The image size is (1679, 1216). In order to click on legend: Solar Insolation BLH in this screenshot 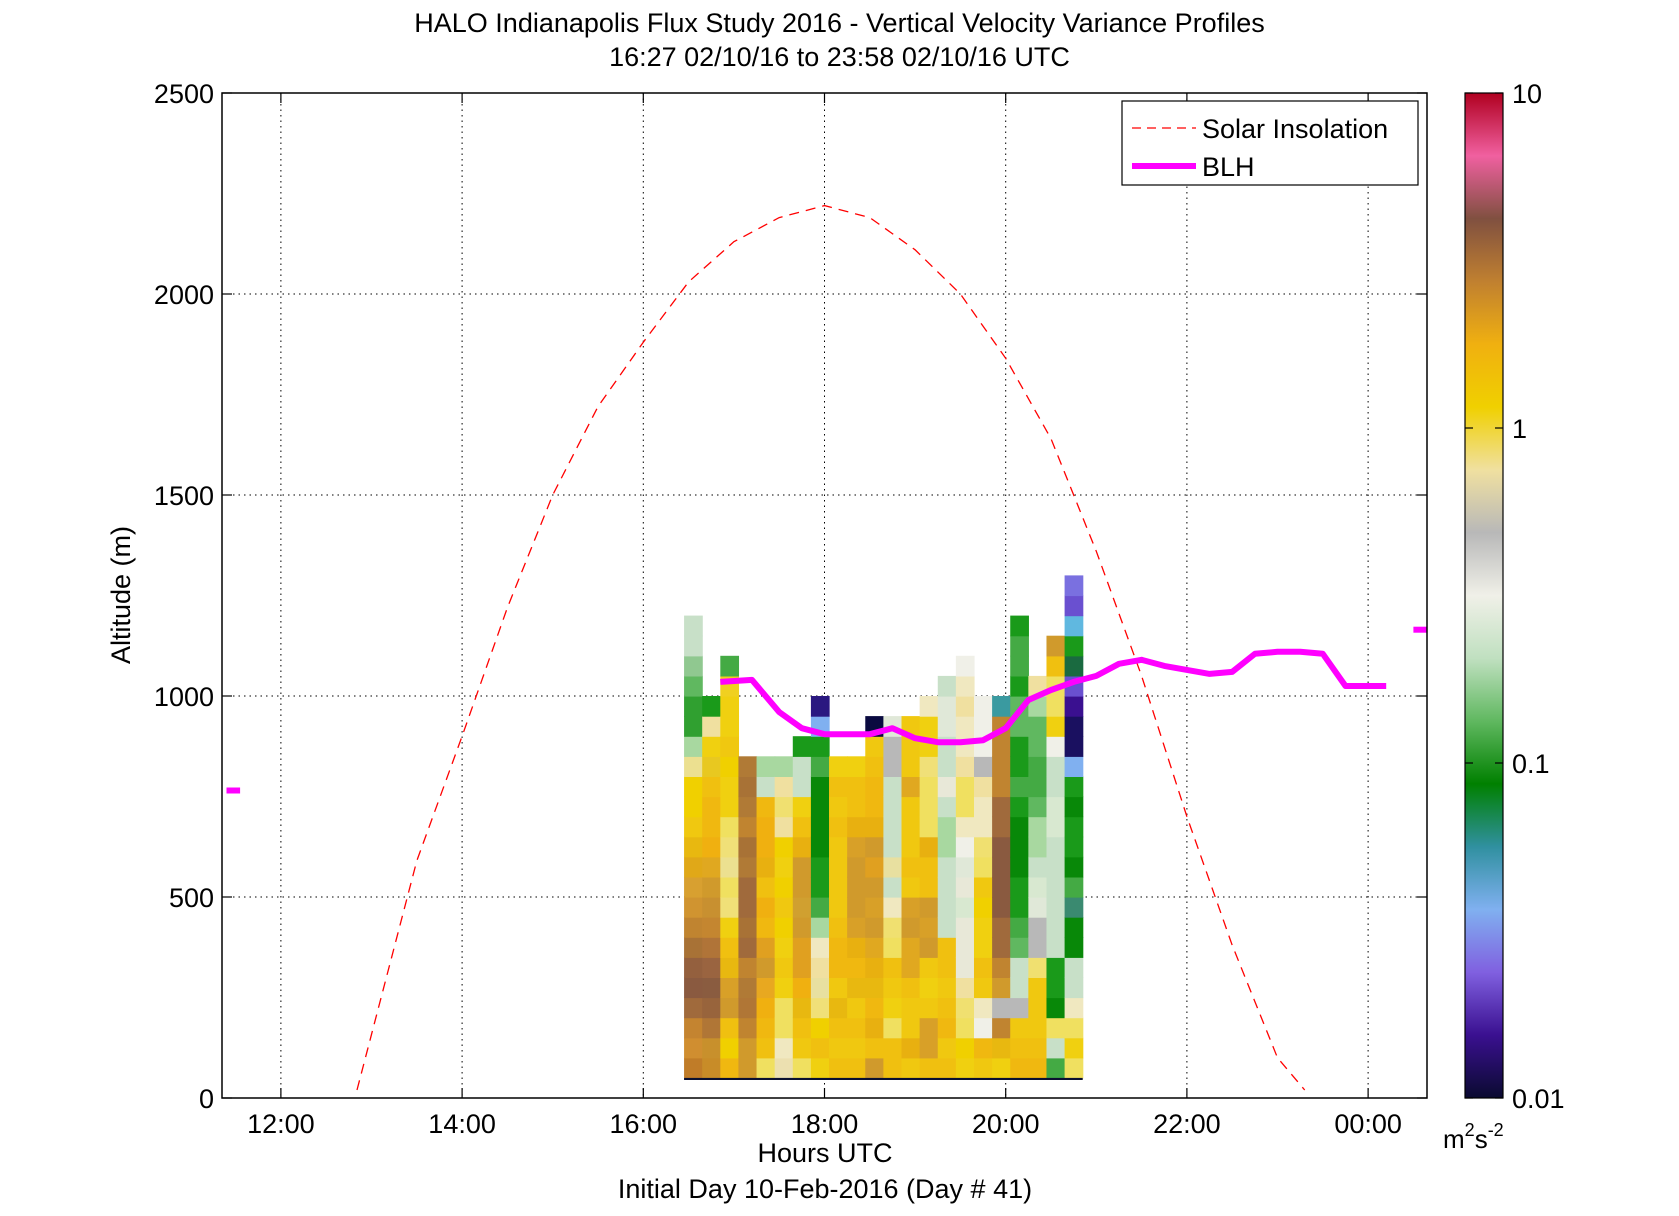, I will do `click(1270, 143)`.